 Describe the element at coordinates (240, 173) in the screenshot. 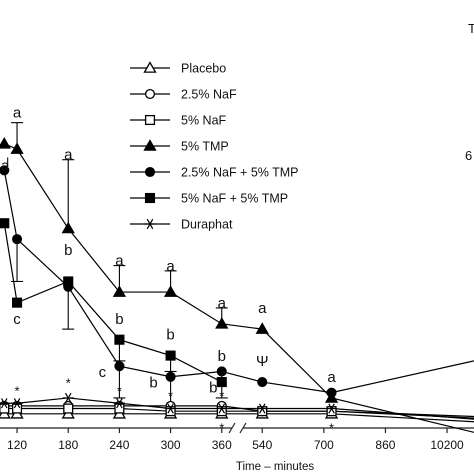

I see `legend-label-2-5-naf-5-tmp: 2.5% NaF + 5% TMP` at that location.